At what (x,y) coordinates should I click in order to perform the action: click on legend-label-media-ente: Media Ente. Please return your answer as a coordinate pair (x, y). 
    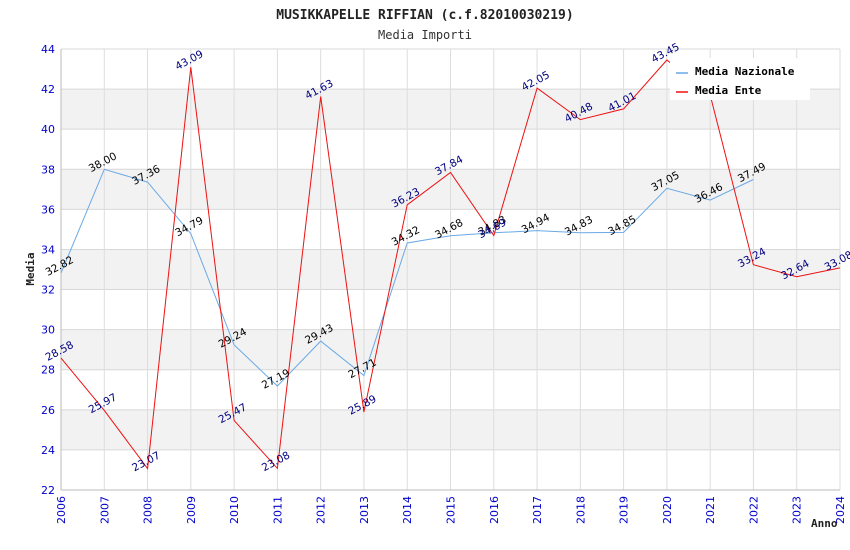
    Looking at the image, I should click on (728, 90).